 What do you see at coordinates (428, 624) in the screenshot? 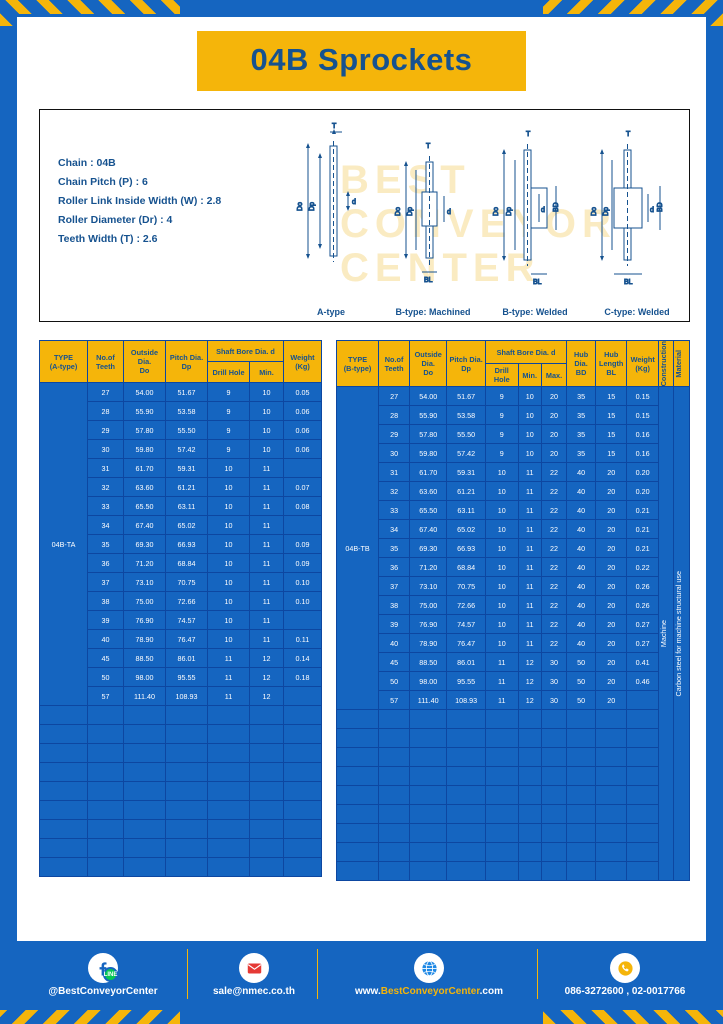
I see `table-cell: 76.90` at bounding box center [428, 624].